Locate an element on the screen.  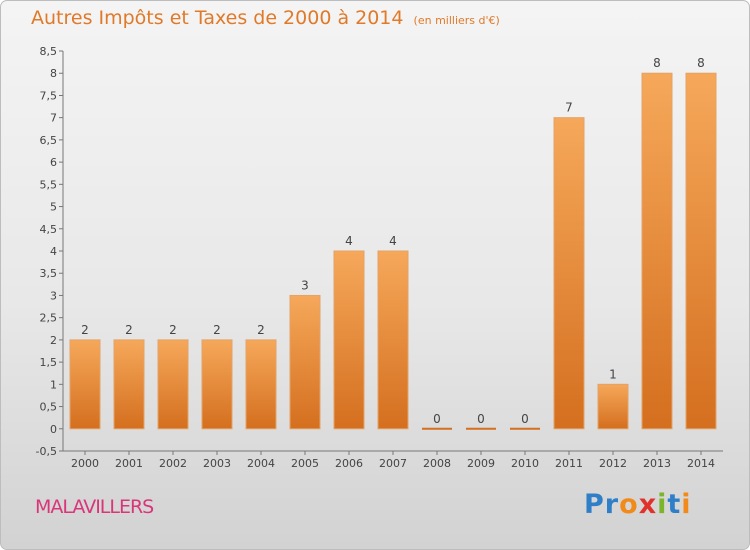
logo-letter: x is located at coordinates (648, 504).